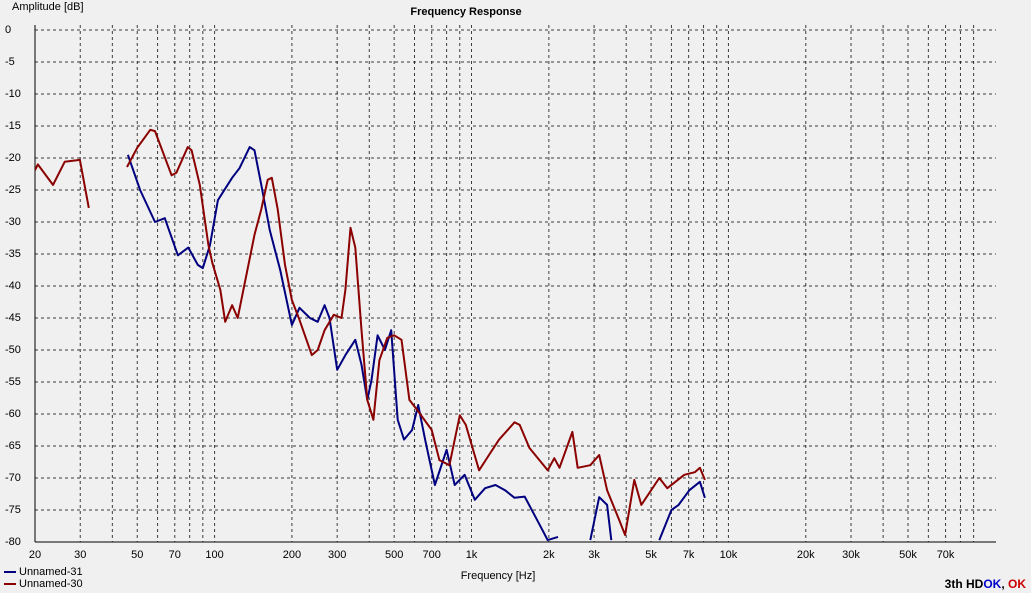  I want to click on y-tick-label: -35, so click(13, 254).